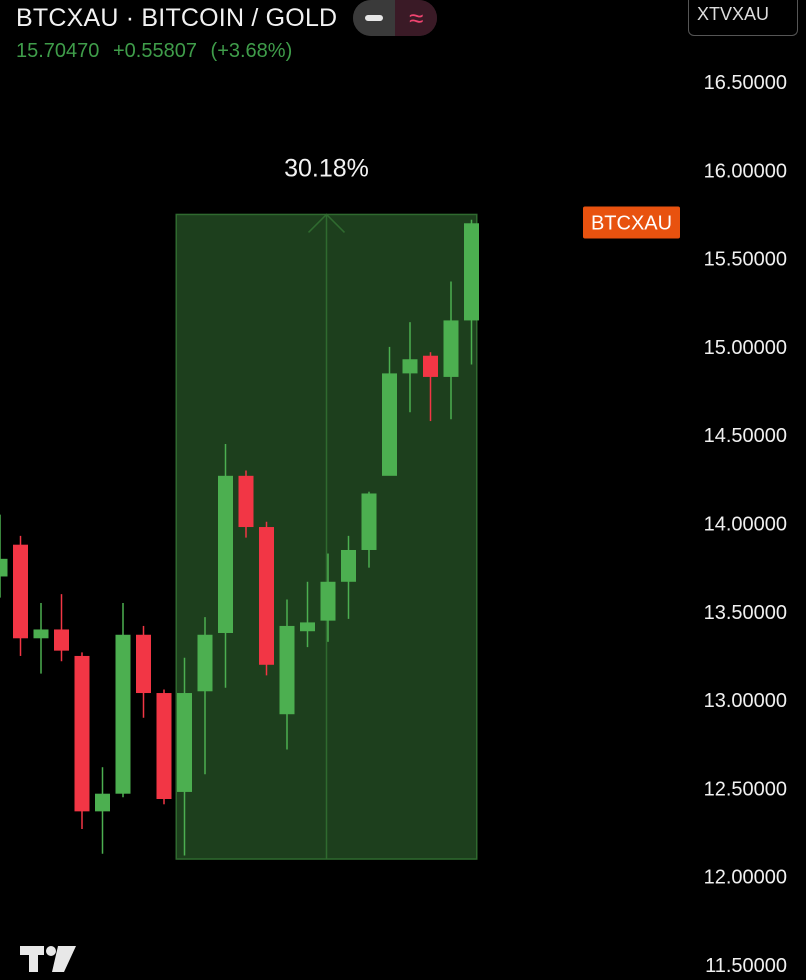 The width and height of the screenshot is (806, 980). I want to click on approx-wave-icon: ≈, so click(416, 18).